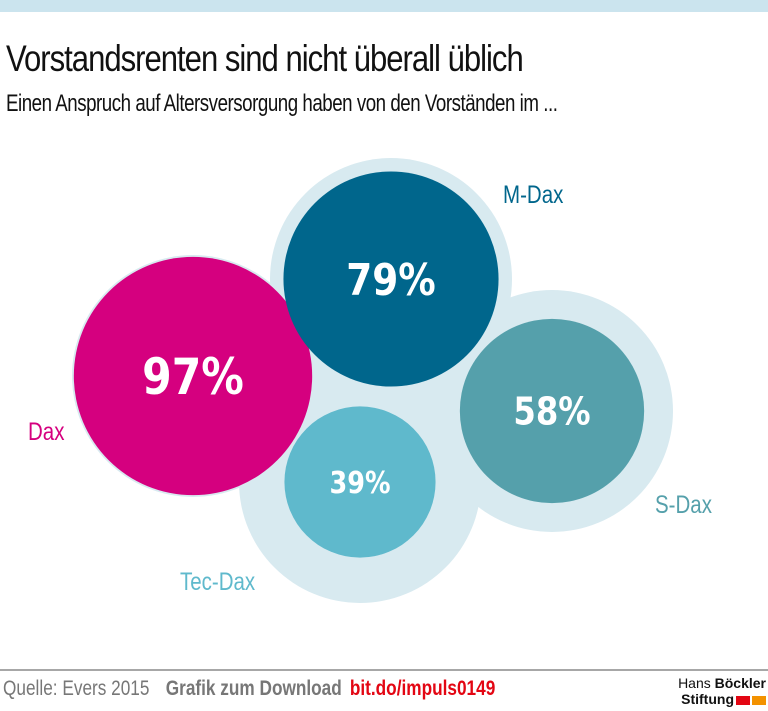 This screenshot has height=711, width=768. I want to click on source-text: Quelle: Evers 2015, so click(76, 688).